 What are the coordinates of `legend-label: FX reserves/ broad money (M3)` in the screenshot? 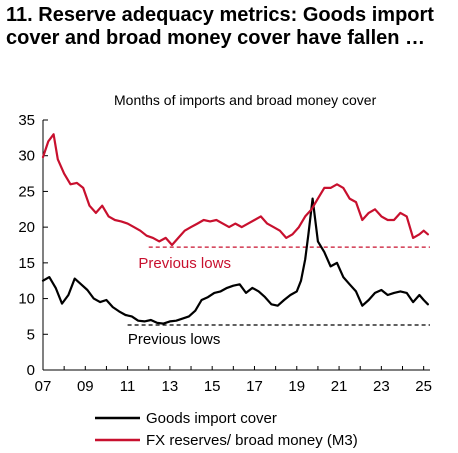 It's located at (252, 440).